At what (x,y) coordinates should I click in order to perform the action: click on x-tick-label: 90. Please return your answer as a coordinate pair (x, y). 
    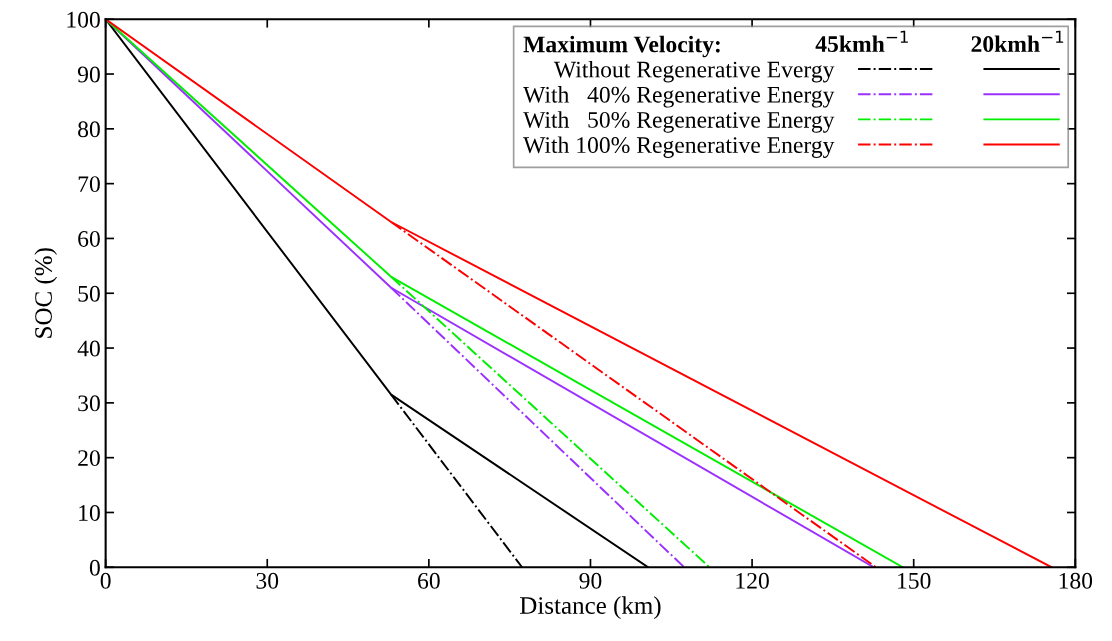
    Looking at the image, I should click on (590, 580).